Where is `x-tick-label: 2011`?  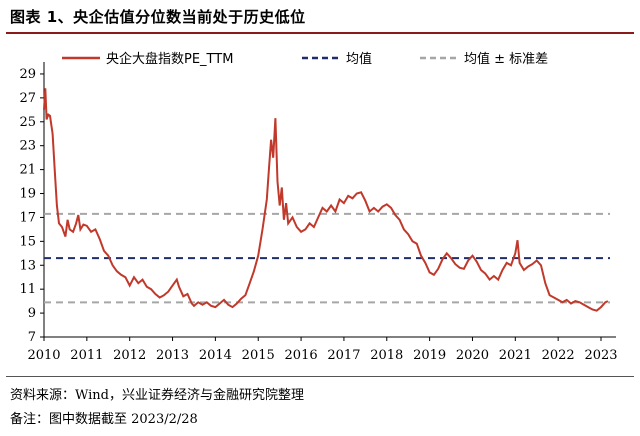 x-tick-label: 2011 is located at coordinates (86, 355).